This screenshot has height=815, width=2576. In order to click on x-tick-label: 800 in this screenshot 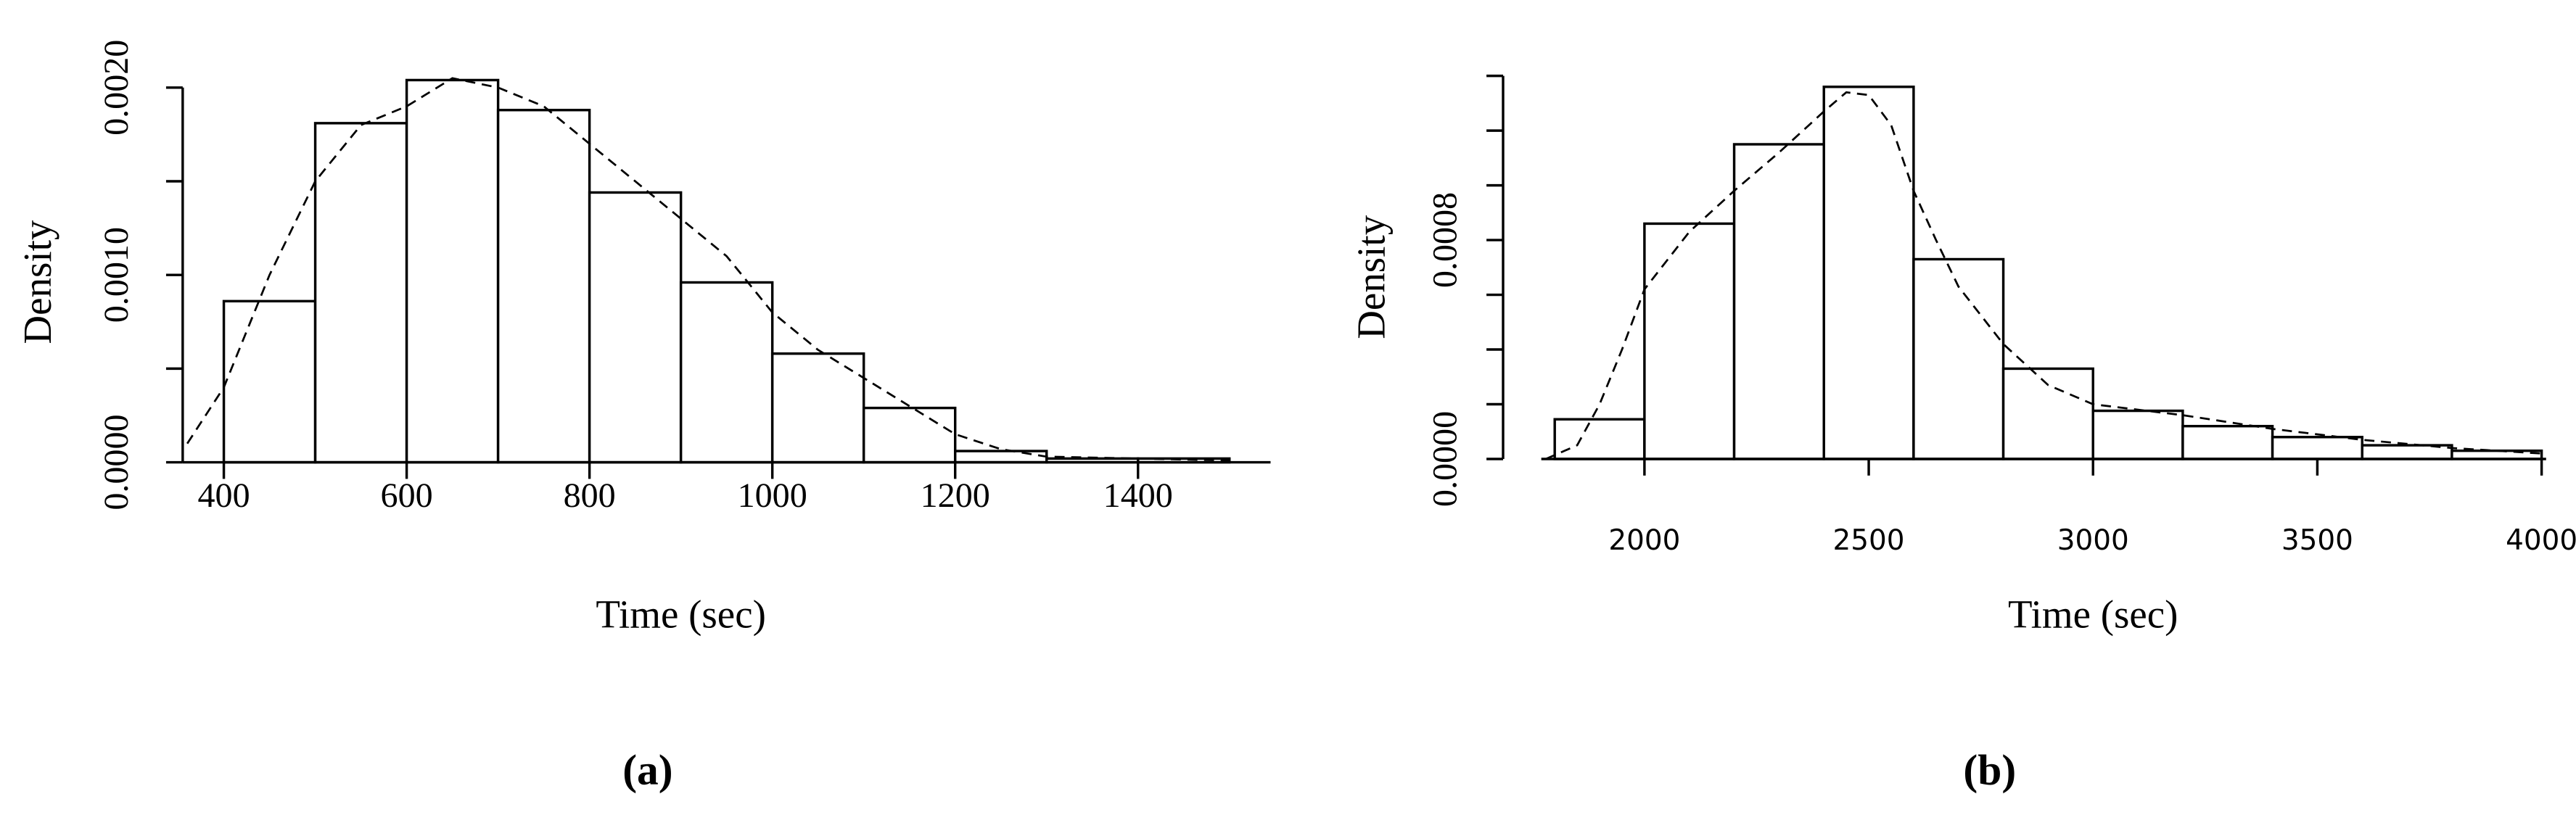, I will do `click(590, 495)`.